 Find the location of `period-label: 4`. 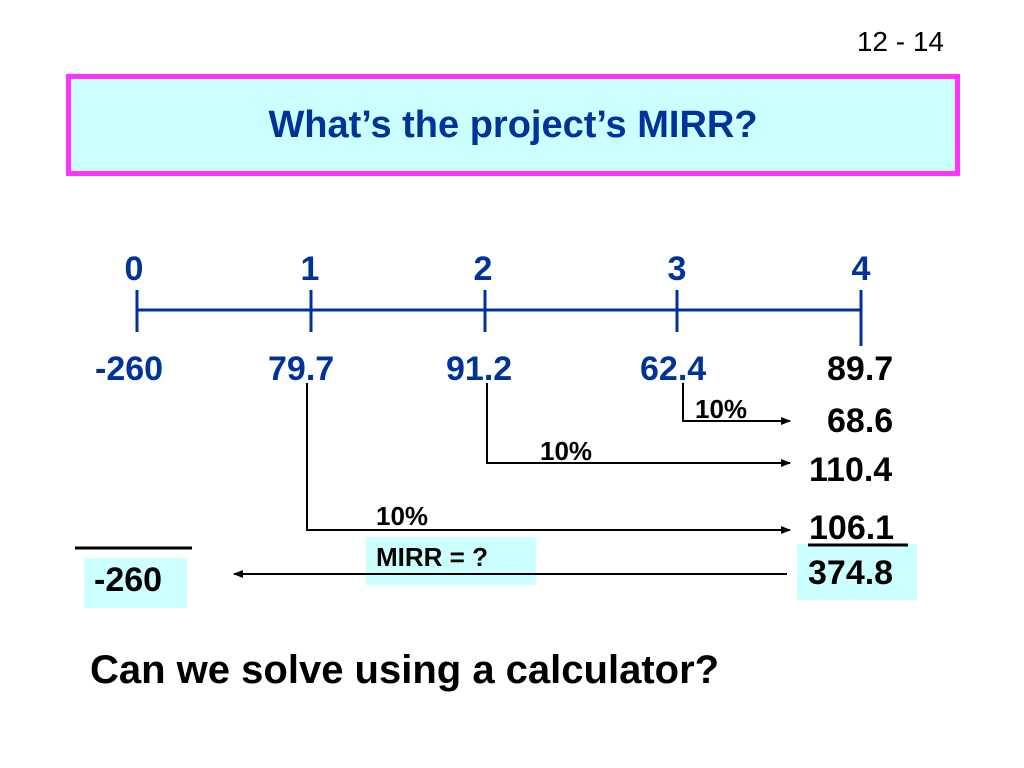

period-label: 4 is located at coordinates (861, 269).